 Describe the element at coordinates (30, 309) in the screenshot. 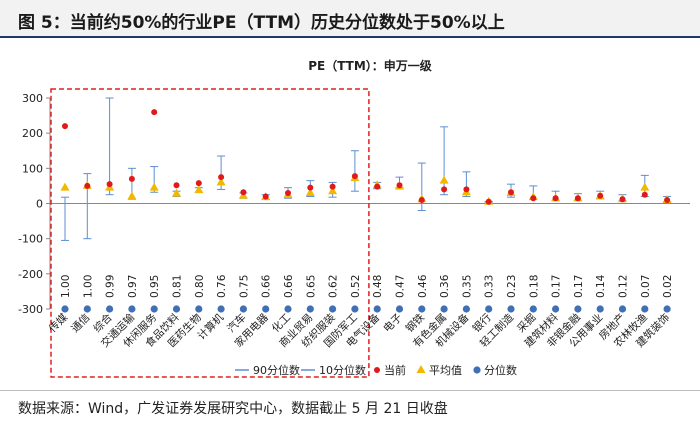

I see `y-tick-label: -300` at that location.